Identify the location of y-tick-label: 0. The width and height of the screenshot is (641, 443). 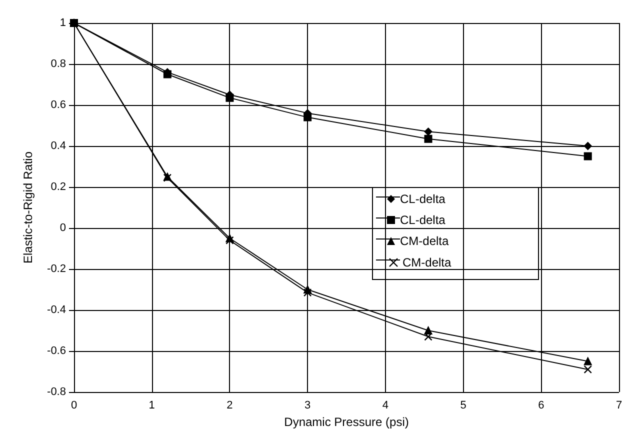
(63, 228).